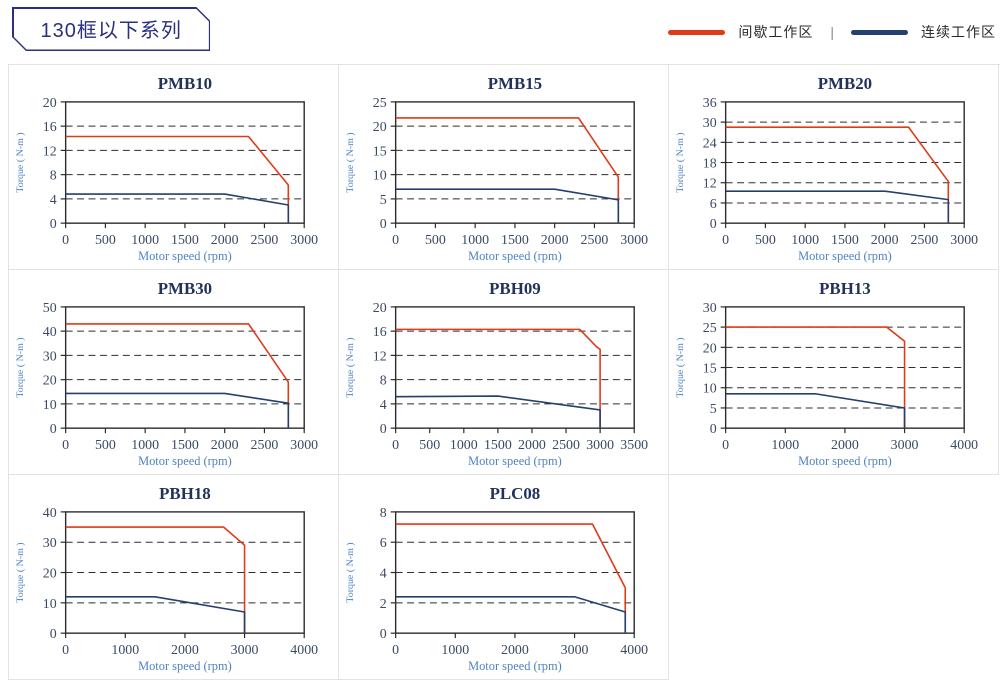  What do you see at coordinates (710, 328) in the screenshot?
I see `tick-label: 25` at bounding box center [710, 328].